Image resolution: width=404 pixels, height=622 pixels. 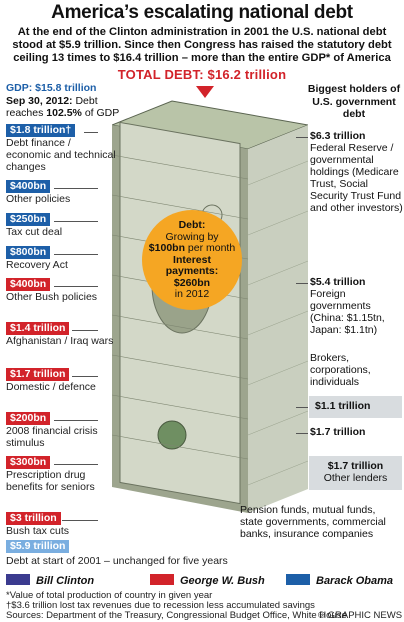 What do you see at coordinates (338, 432) in the screenshot?
I see `holder-pension-amount: $1.7 trillion` at bounding box center [338, 432].